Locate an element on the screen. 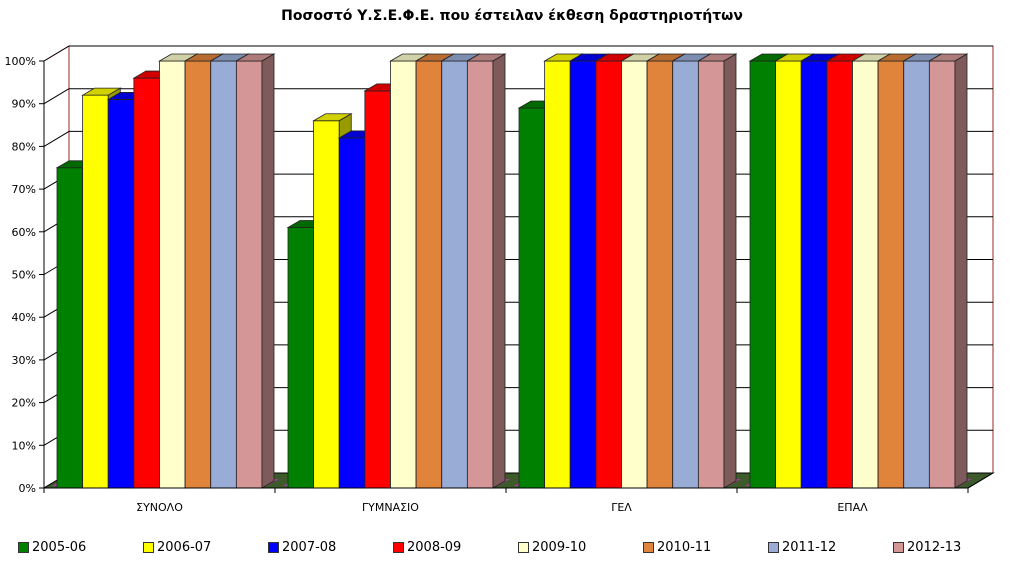  y-tick-label: 0% is located at coordinates (27, 488).